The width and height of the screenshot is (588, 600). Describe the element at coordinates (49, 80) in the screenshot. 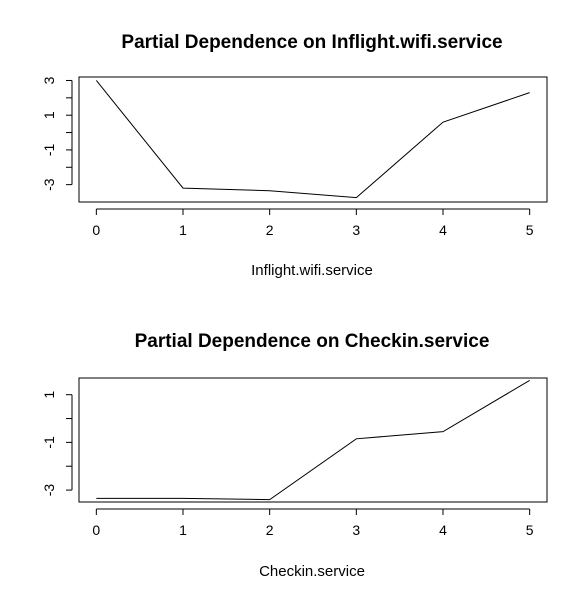

I see `y-tick-label: 3` at that location.